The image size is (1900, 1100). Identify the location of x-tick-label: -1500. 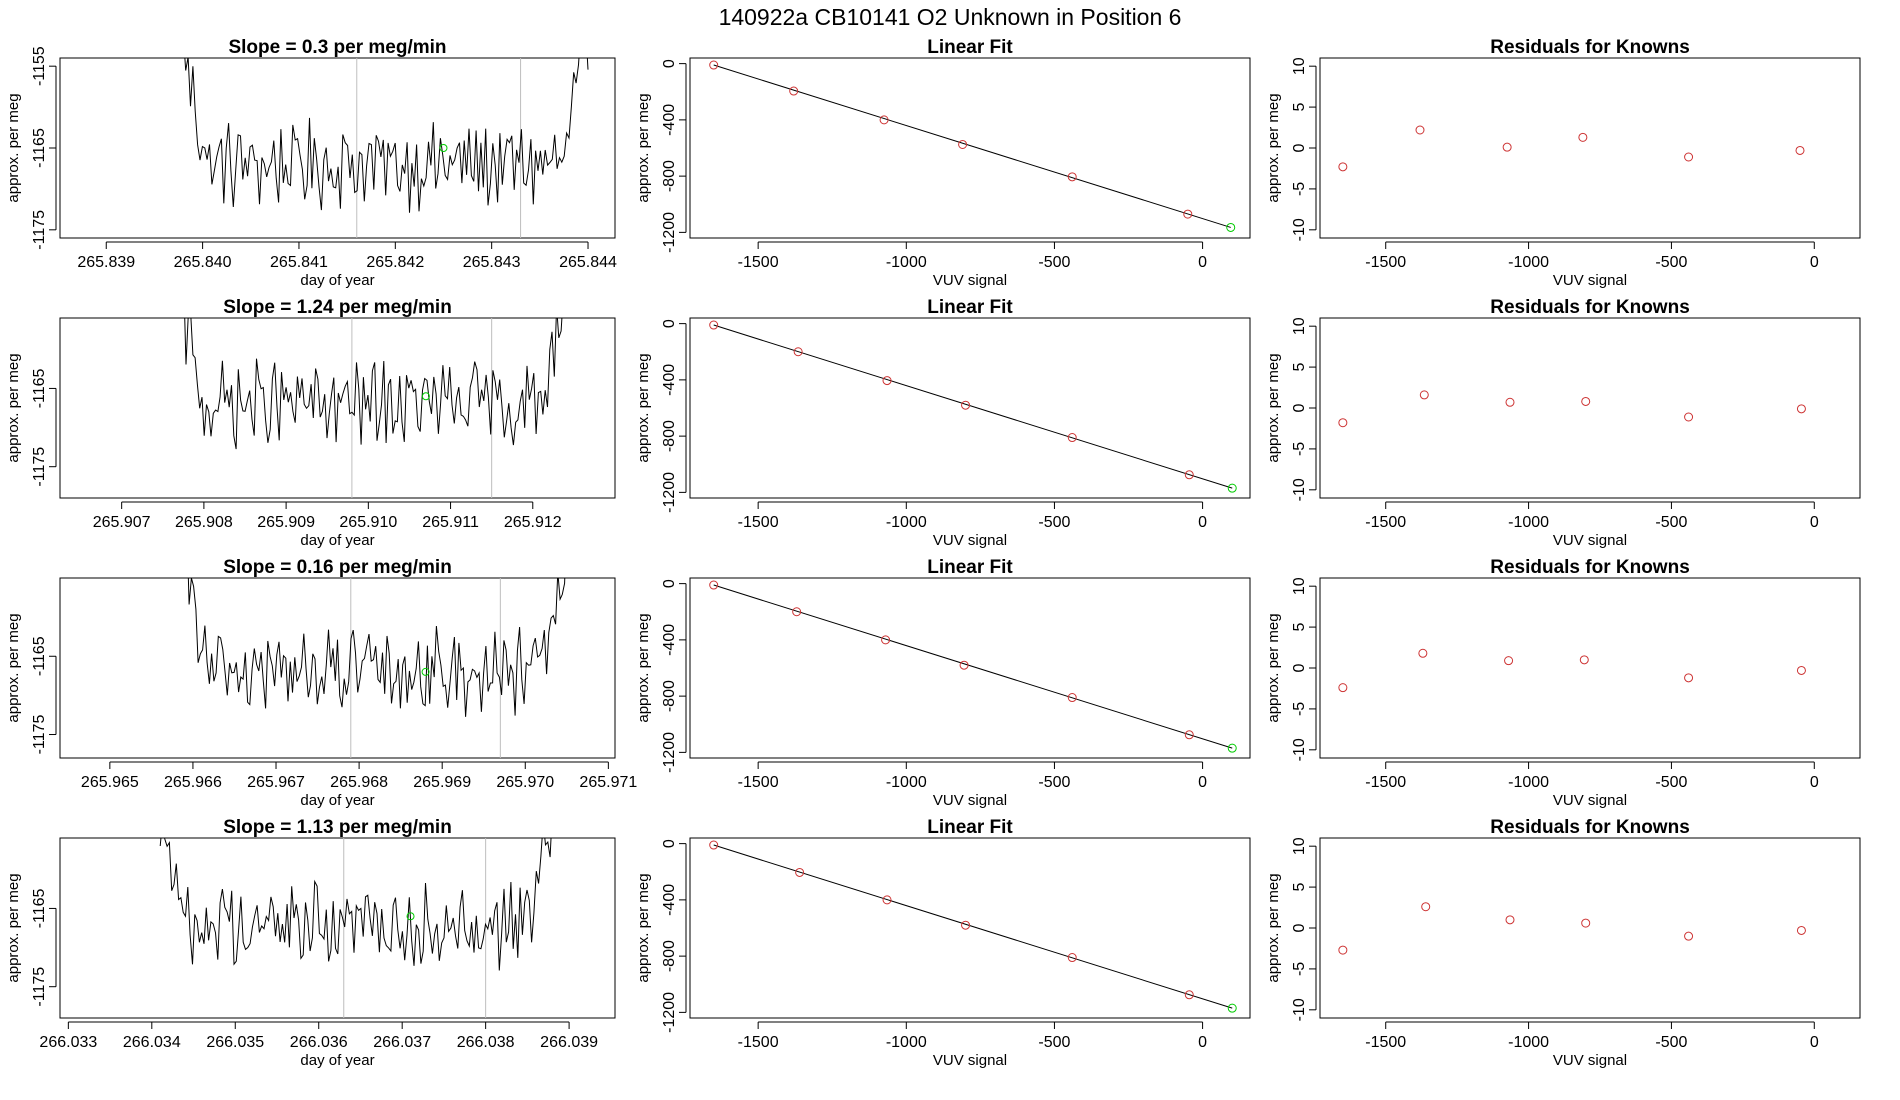
(1385, 522).